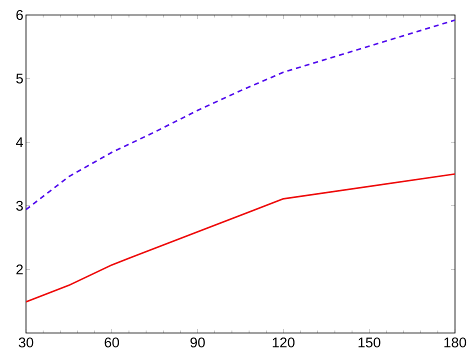 The width and height of the screenshot is (474, 361). Describe the element at coordinates (19, 79) in the screenshot. I see `y-tick-label: 5` at that location.